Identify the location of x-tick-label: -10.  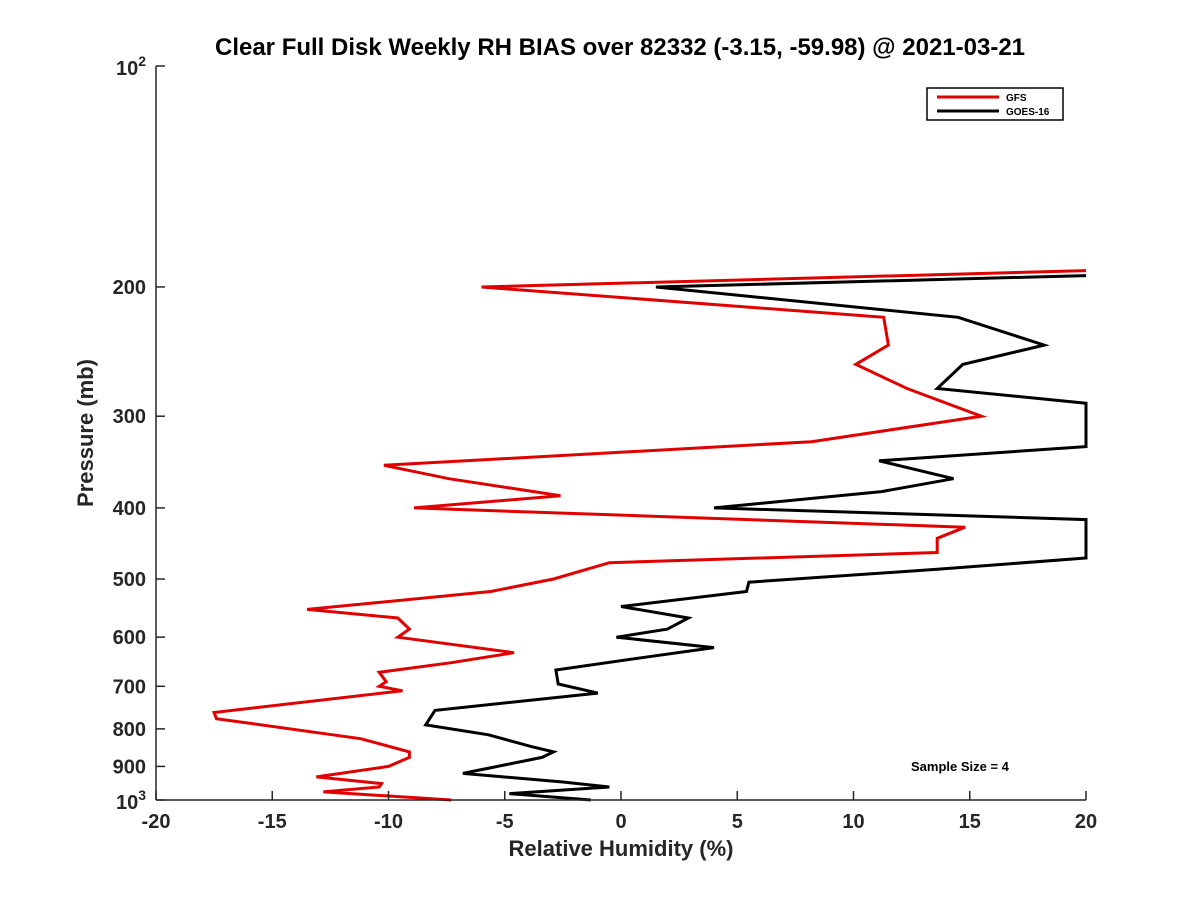
(388, 822).